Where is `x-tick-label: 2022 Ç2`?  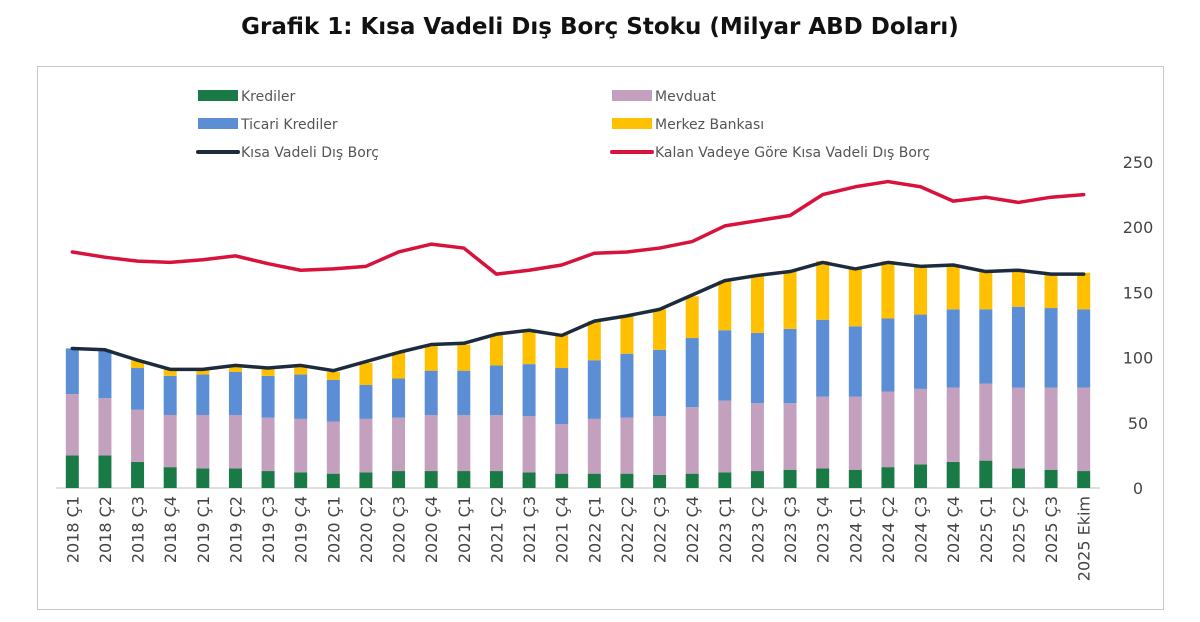
x-tick-label: 2022 Ç2 is located at coordinates (627, 529).